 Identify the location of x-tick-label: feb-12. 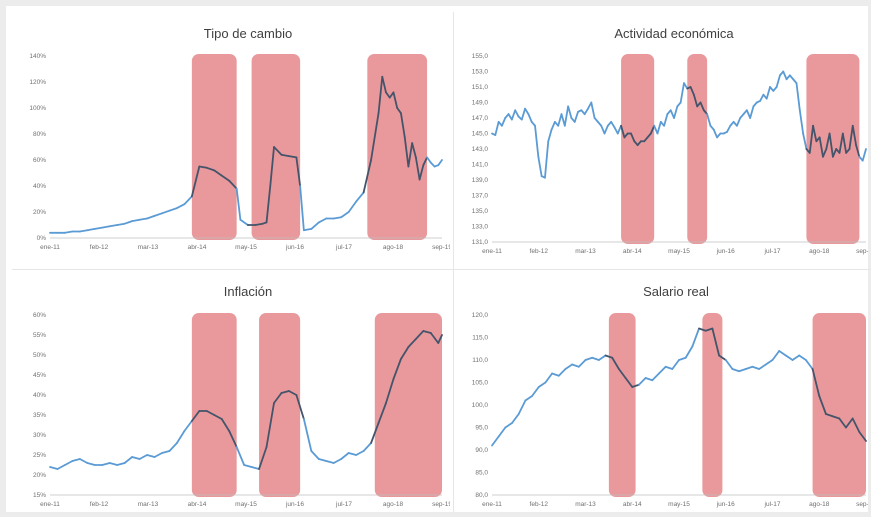
(539, 504).